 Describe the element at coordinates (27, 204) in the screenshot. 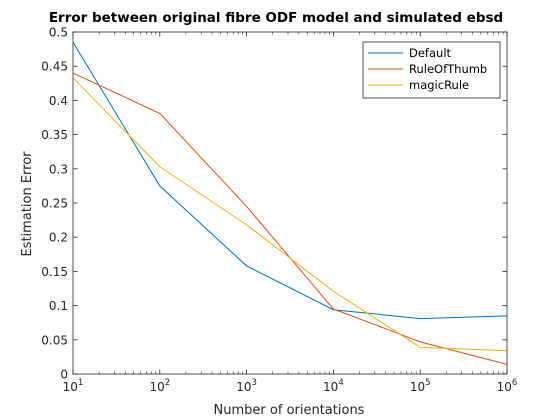

I see `y-axis-label: Estimation Error` at that location.